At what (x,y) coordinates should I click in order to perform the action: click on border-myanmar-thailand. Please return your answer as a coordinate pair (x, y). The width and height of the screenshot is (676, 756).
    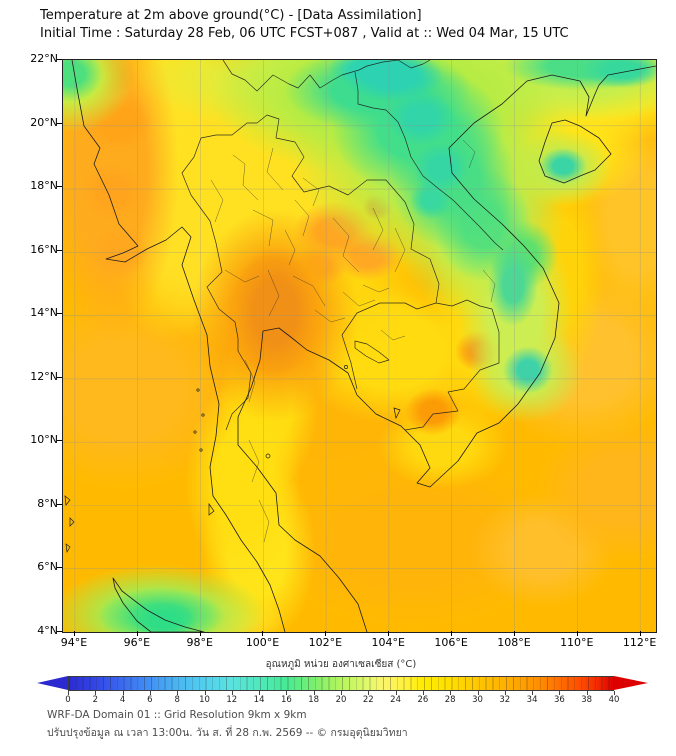
    Looking at the image, I should click on (224, 272).